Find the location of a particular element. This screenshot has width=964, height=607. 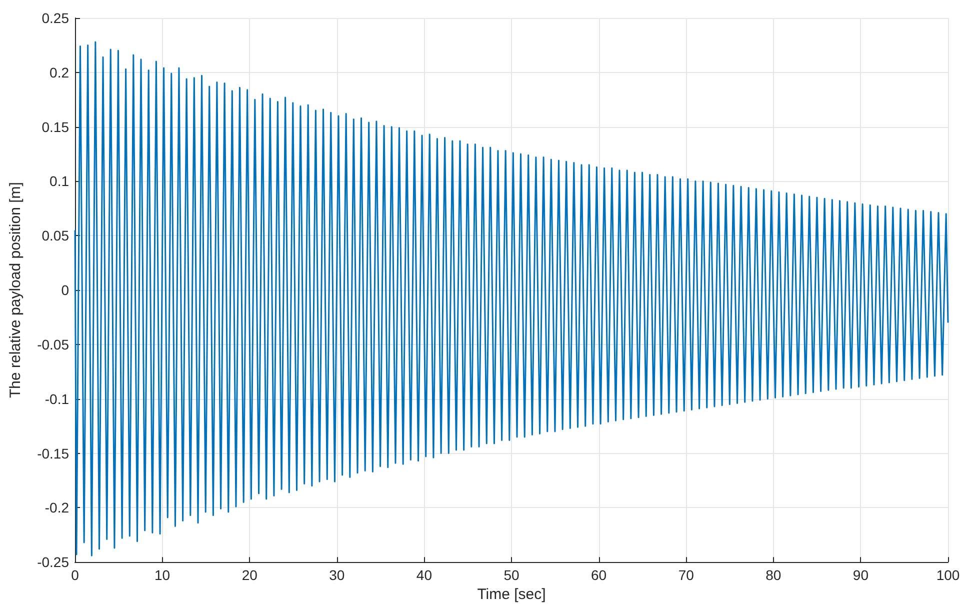

x-tick-label: 10 is located at coordinates (162, 575).